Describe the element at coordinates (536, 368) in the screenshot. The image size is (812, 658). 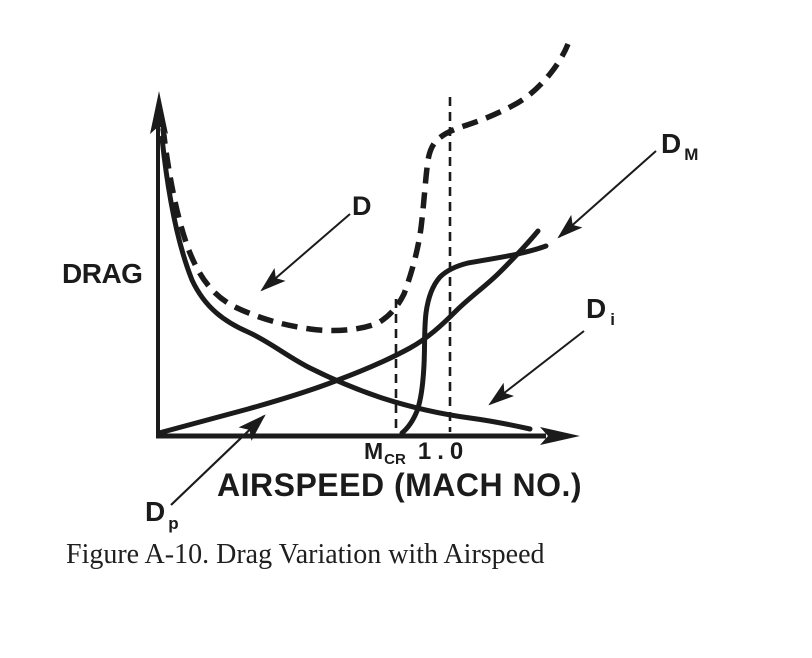
I see `induced-drag-leader-arrow` at that location.